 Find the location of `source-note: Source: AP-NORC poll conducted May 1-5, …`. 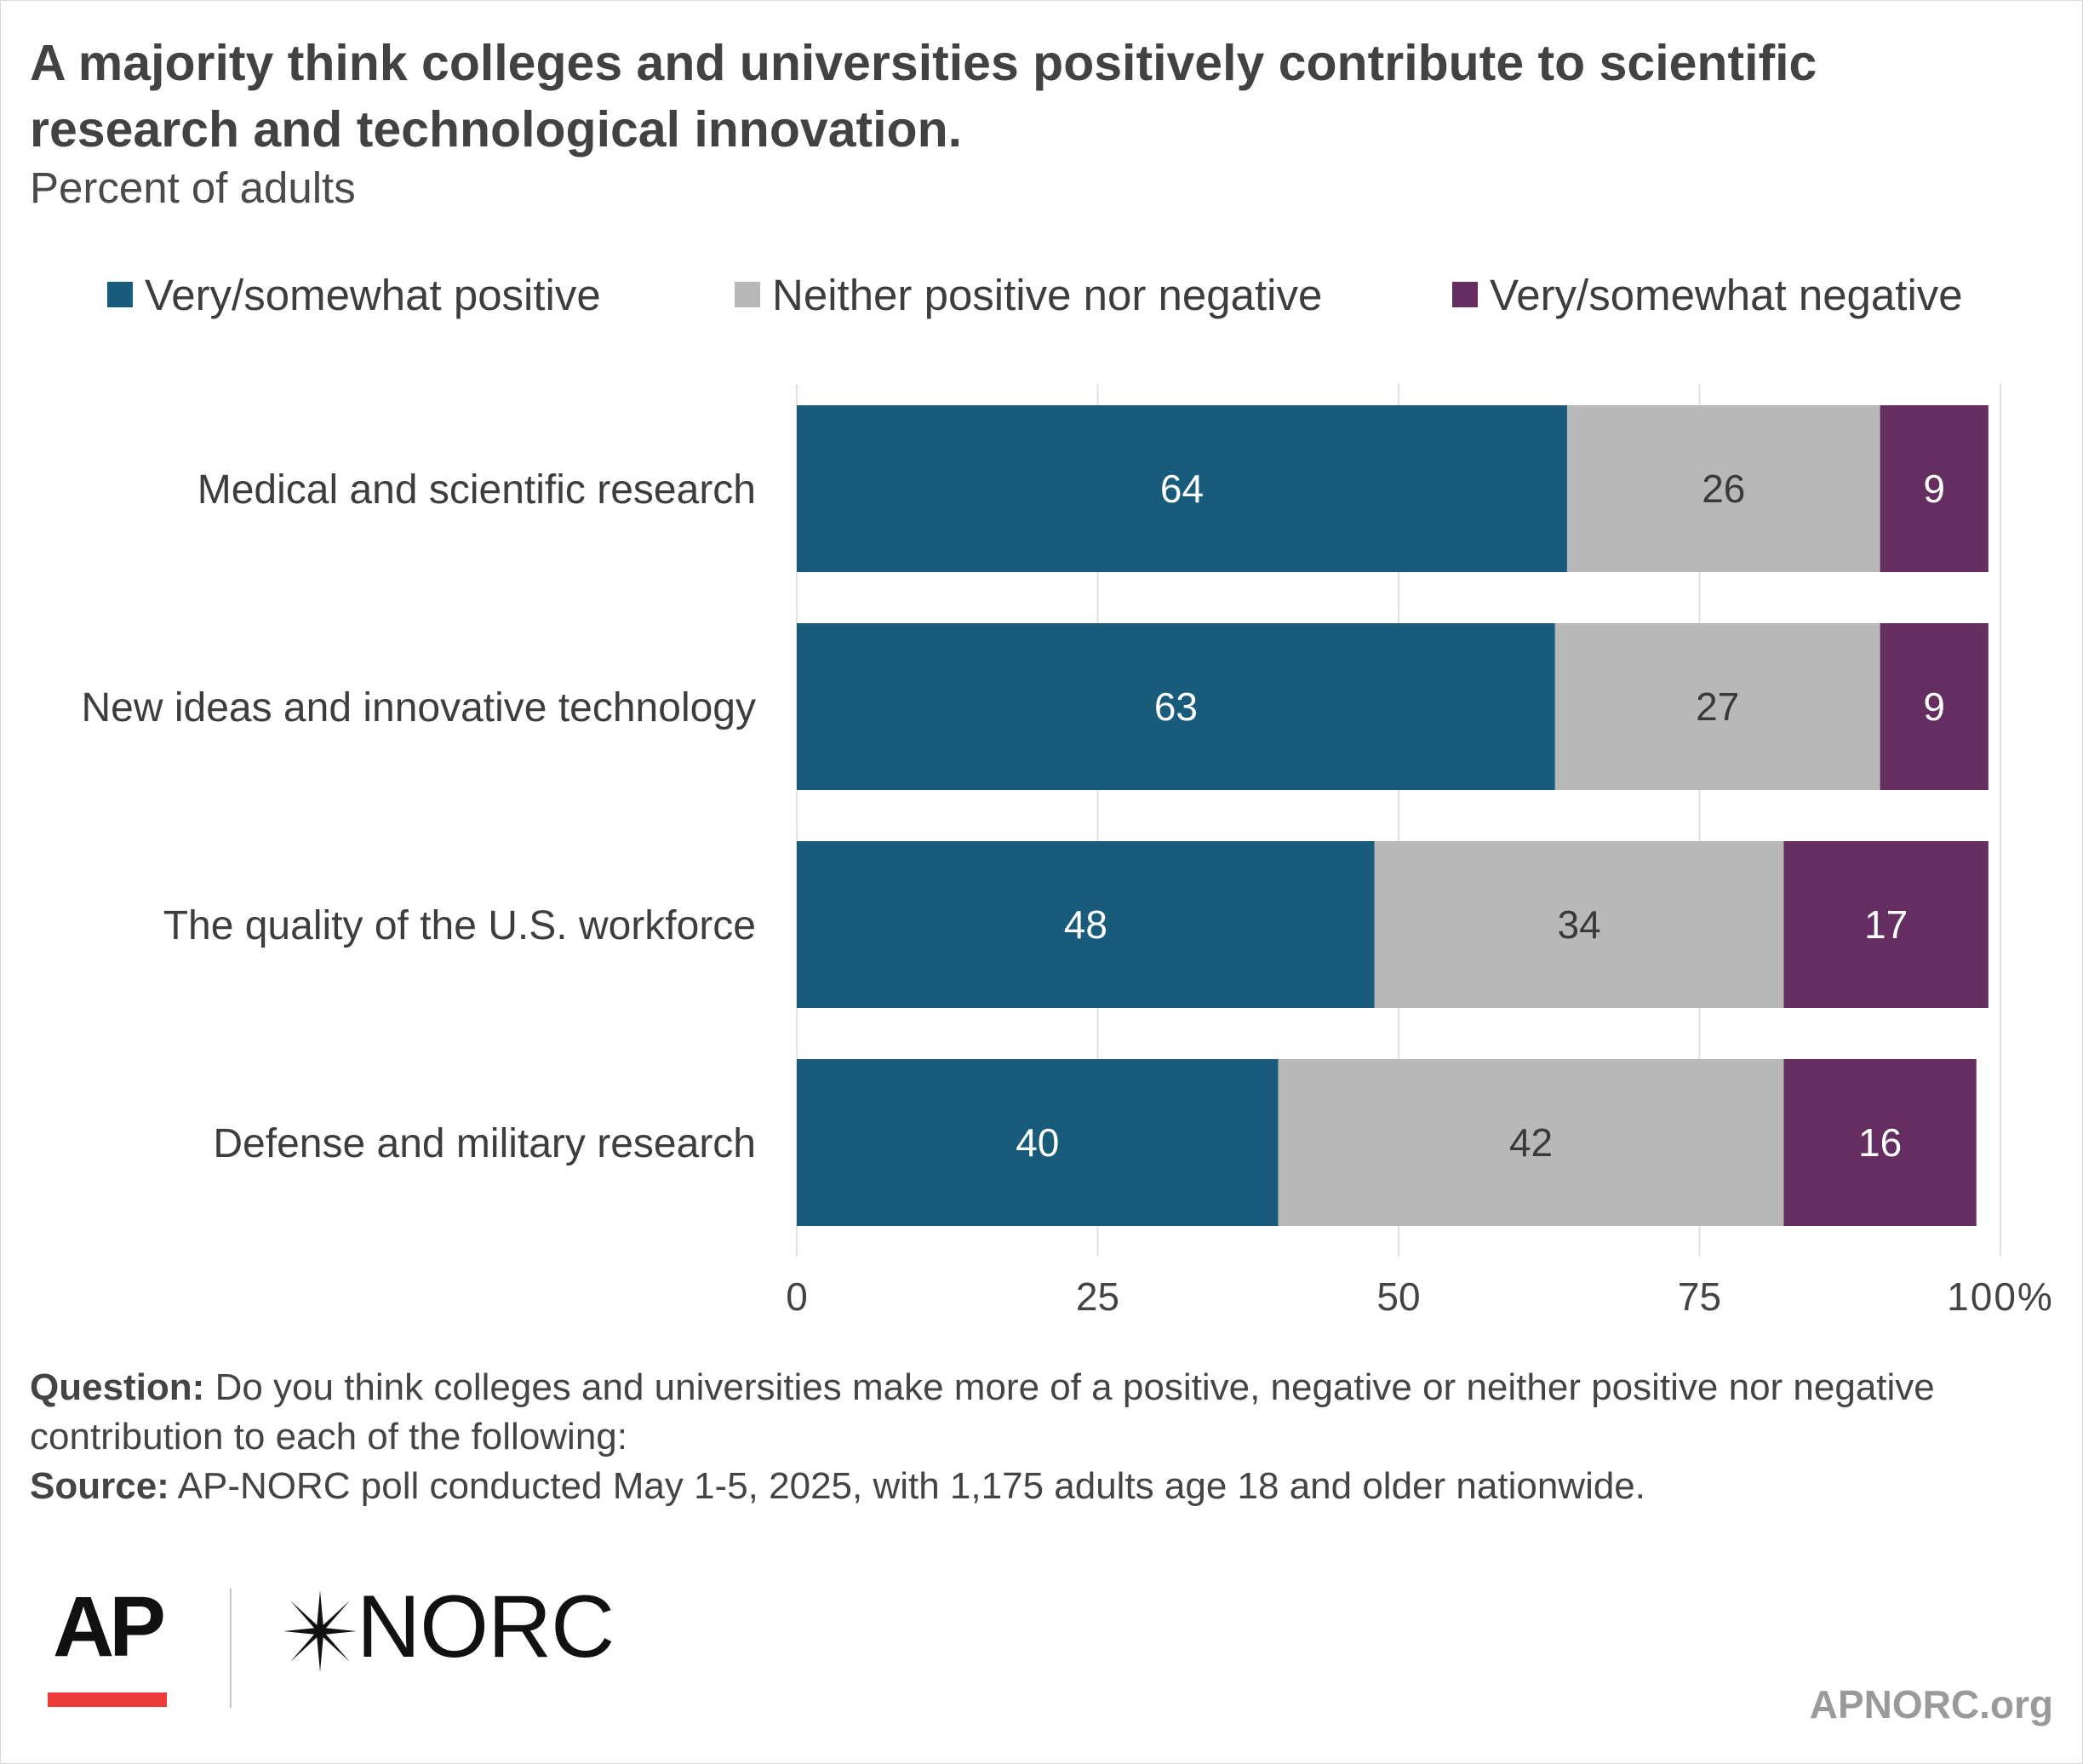

source-note: Source: AP-NORC poll conducted May 1-5, … is located at coordinates (1038, 1486).